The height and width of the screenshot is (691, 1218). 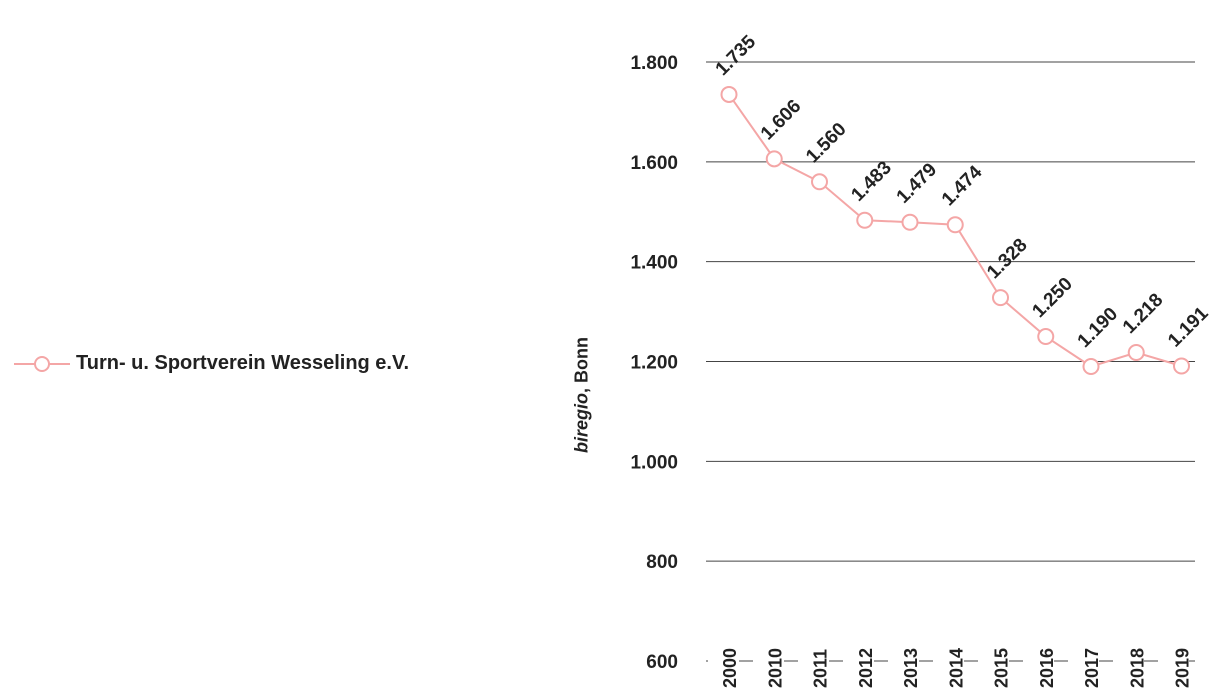 What do you see at coordinates (1047, 668) in the screenshot?
I see `x-tick-label: 2016` at bounding box center [1047, 668].